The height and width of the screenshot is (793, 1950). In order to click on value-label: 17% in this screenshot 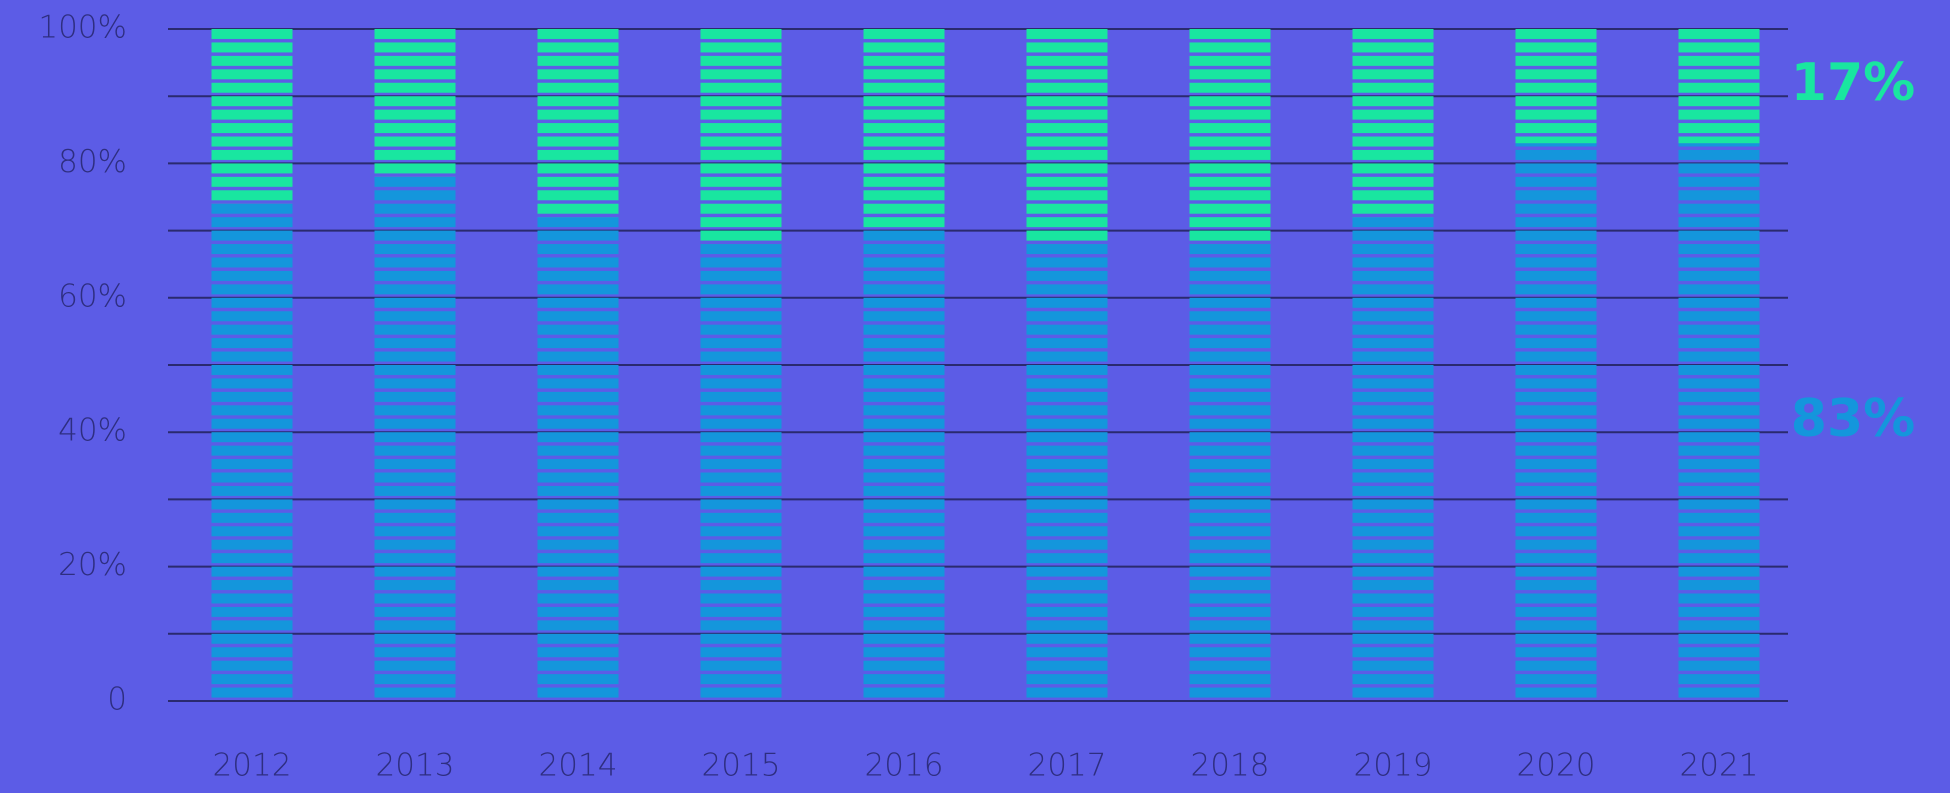, I will do `click(1853, 83)`.